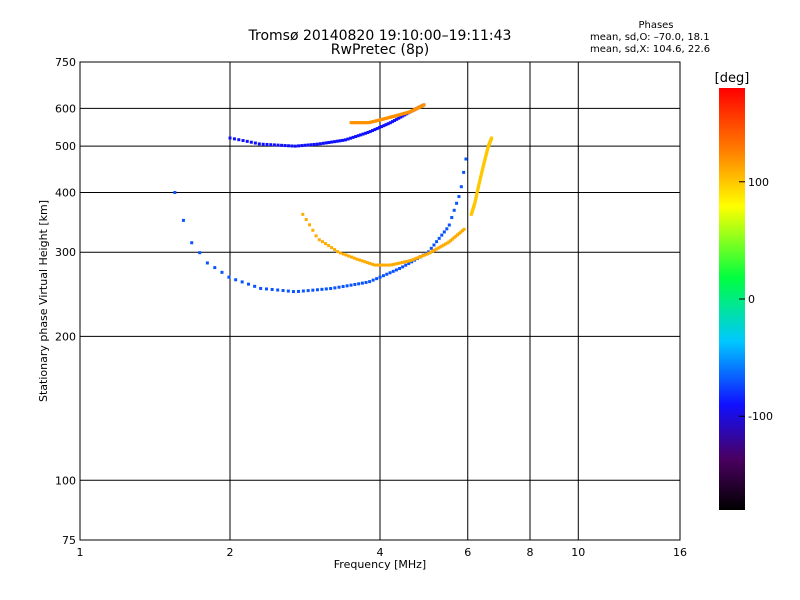 The width and height of the screenshot is (800, 600). I want to click on colorbar-ticks: 100 0 -100, so click(756, 299).